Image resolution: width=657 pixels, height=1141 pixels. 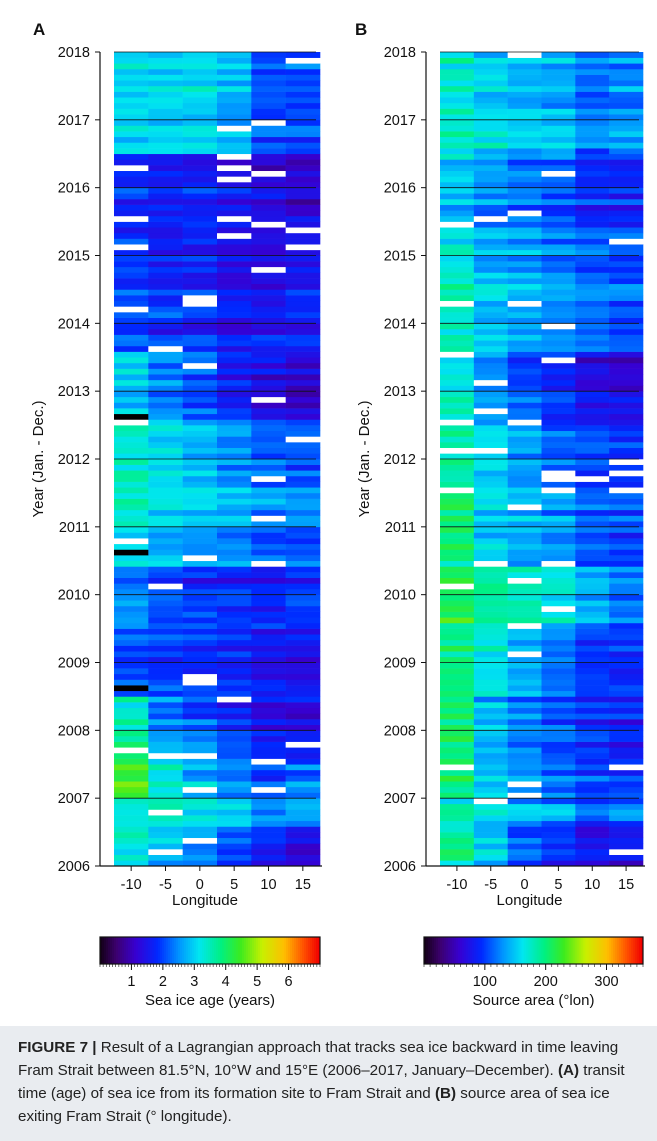 What do you see at coordinates (533, 953) in the screenshot?
I see `colorbar-b` at bounding box center [533, 953].